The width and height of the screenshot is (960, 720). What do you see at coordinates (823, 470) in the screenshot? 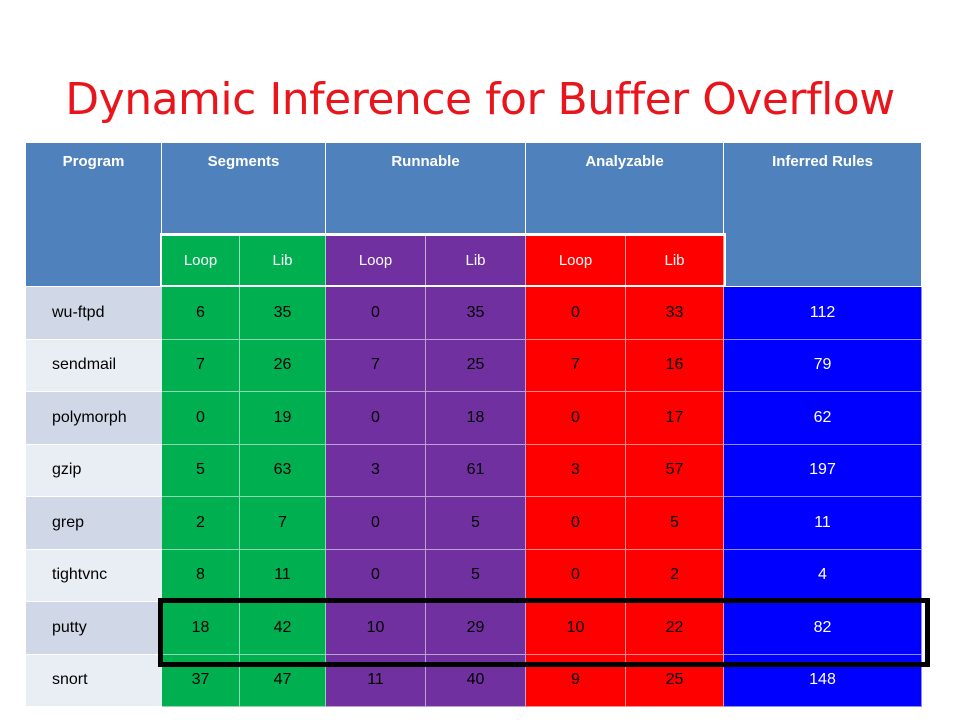
I see `inferred-rules-cell: 197` at bounding box center [823, 470].